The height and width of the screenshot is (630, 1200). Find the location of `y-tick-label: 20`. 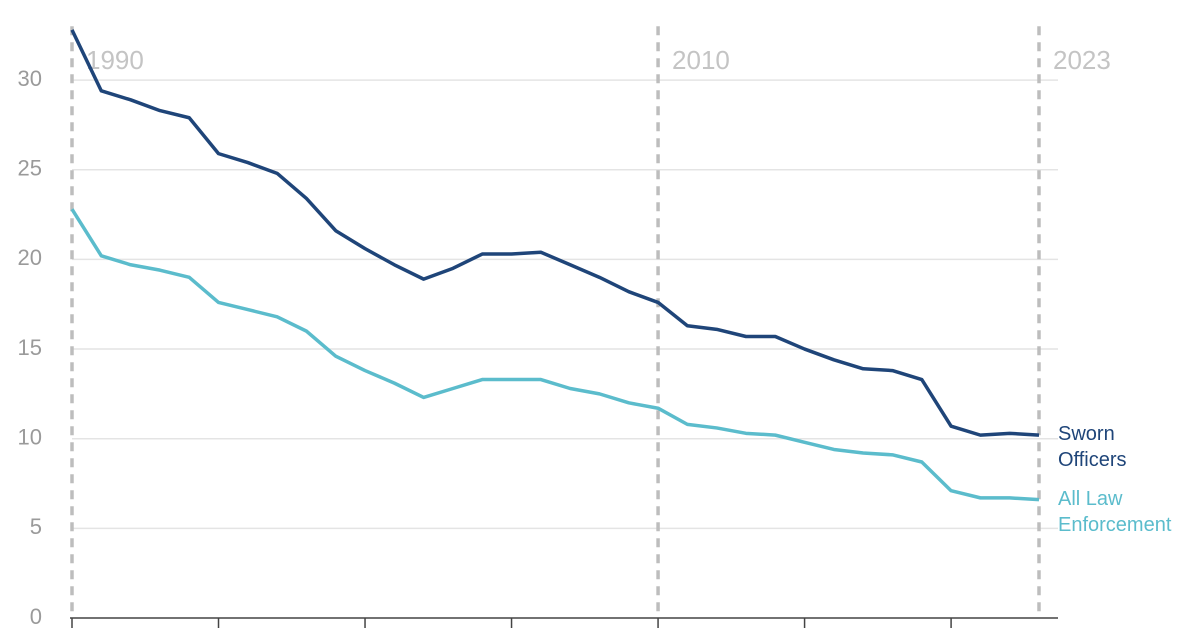

y-tick-label: 20 is located at coordinates (30, 257).